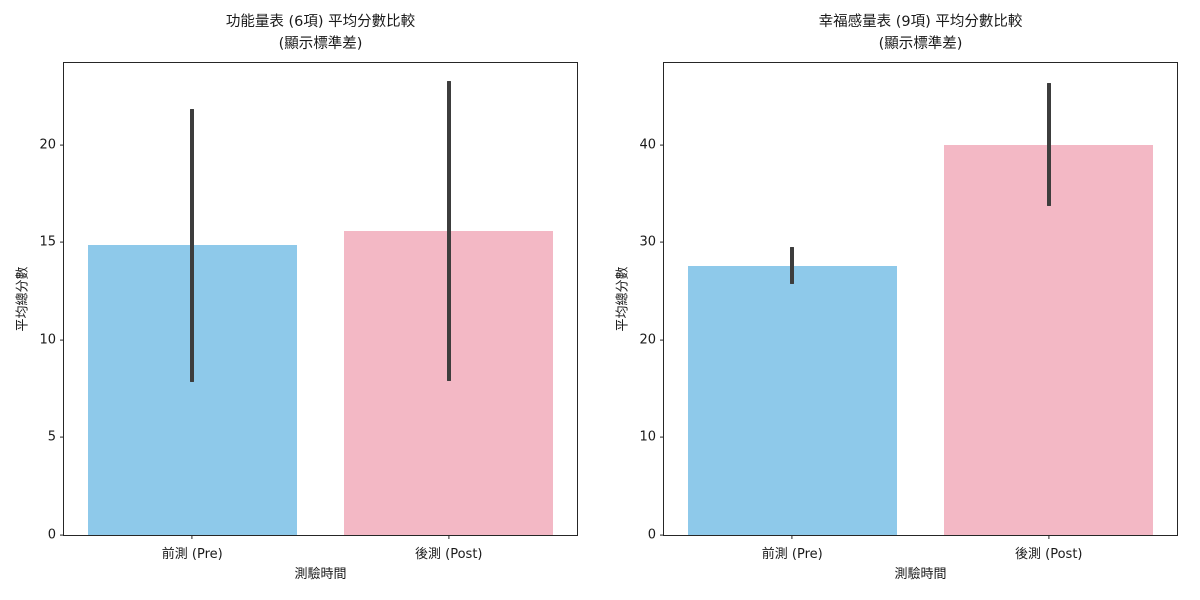 The image size is (1200, 600). I want to click on chart-title-block: 幸福感量表 (9項) 平均分數比較 (顯示標準差), so click(920, 34).